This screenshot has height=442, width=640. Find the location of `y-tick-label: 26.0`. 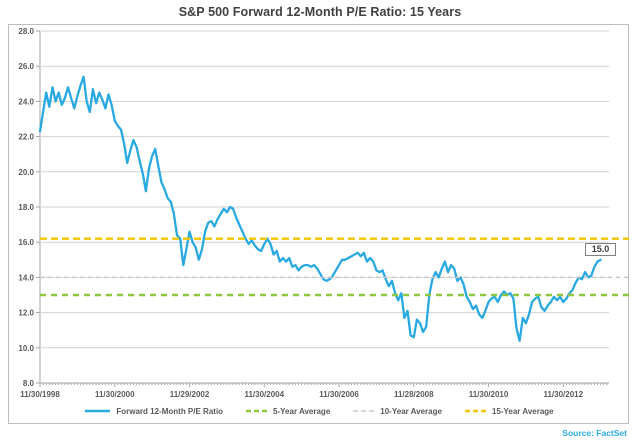

y-tick-label: 26.0 is located at coordinates (26, 66).